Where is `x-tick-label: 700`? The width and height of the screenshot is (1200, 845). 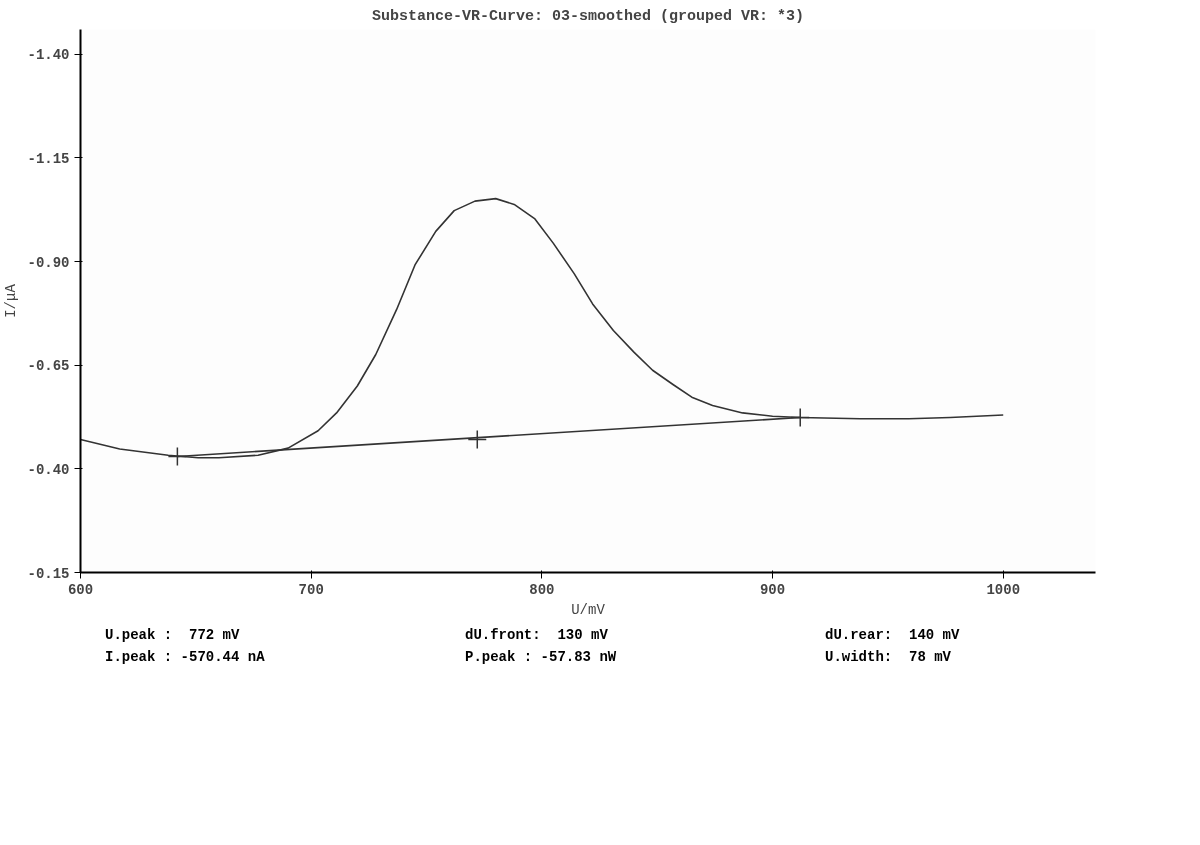
x-tick-label: 700 is located at coordinates (311, 589).